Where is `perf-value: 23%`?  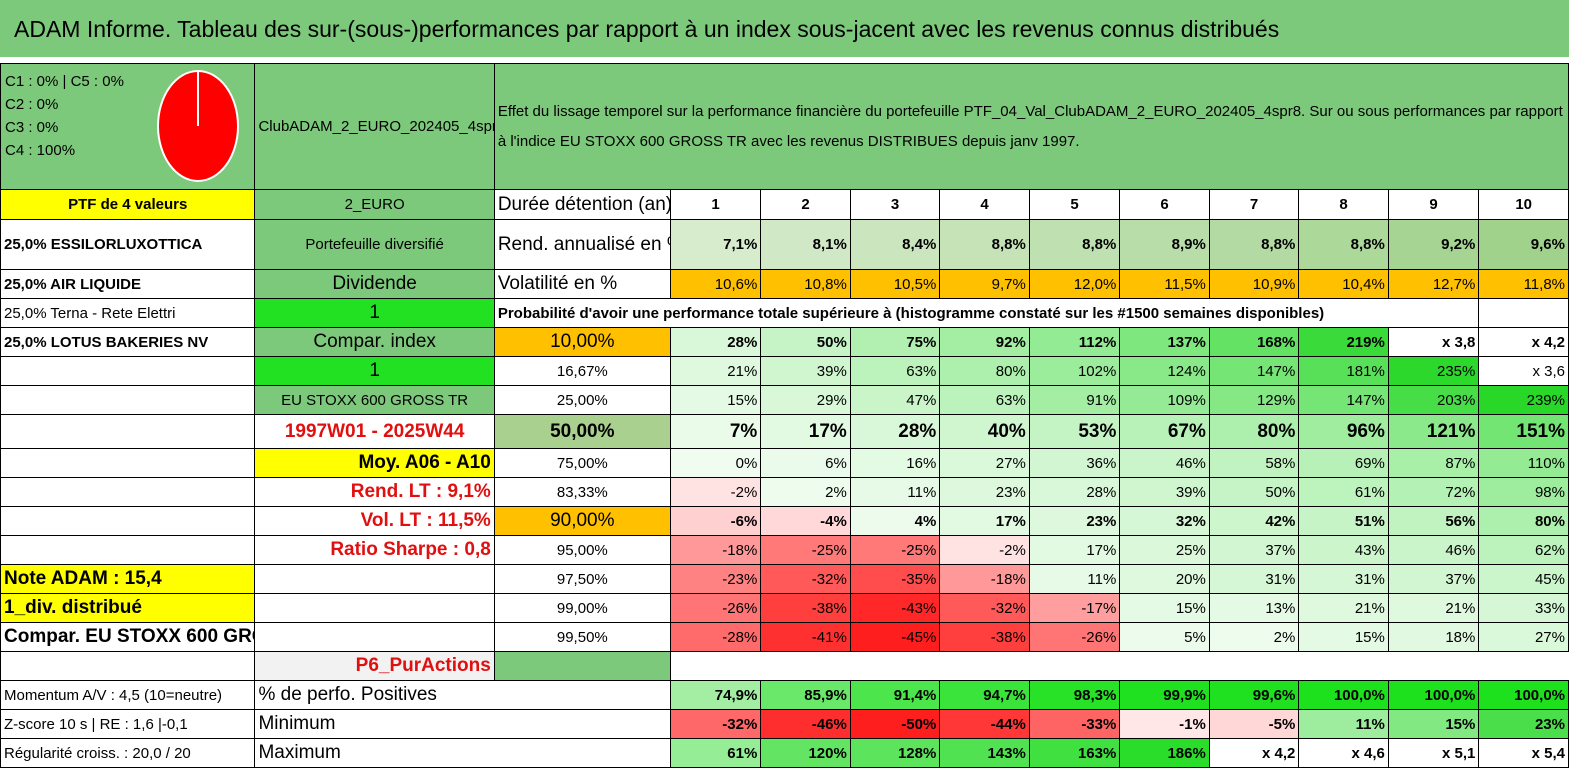 perf-value: 23% is located at coordinates (1074, 521).